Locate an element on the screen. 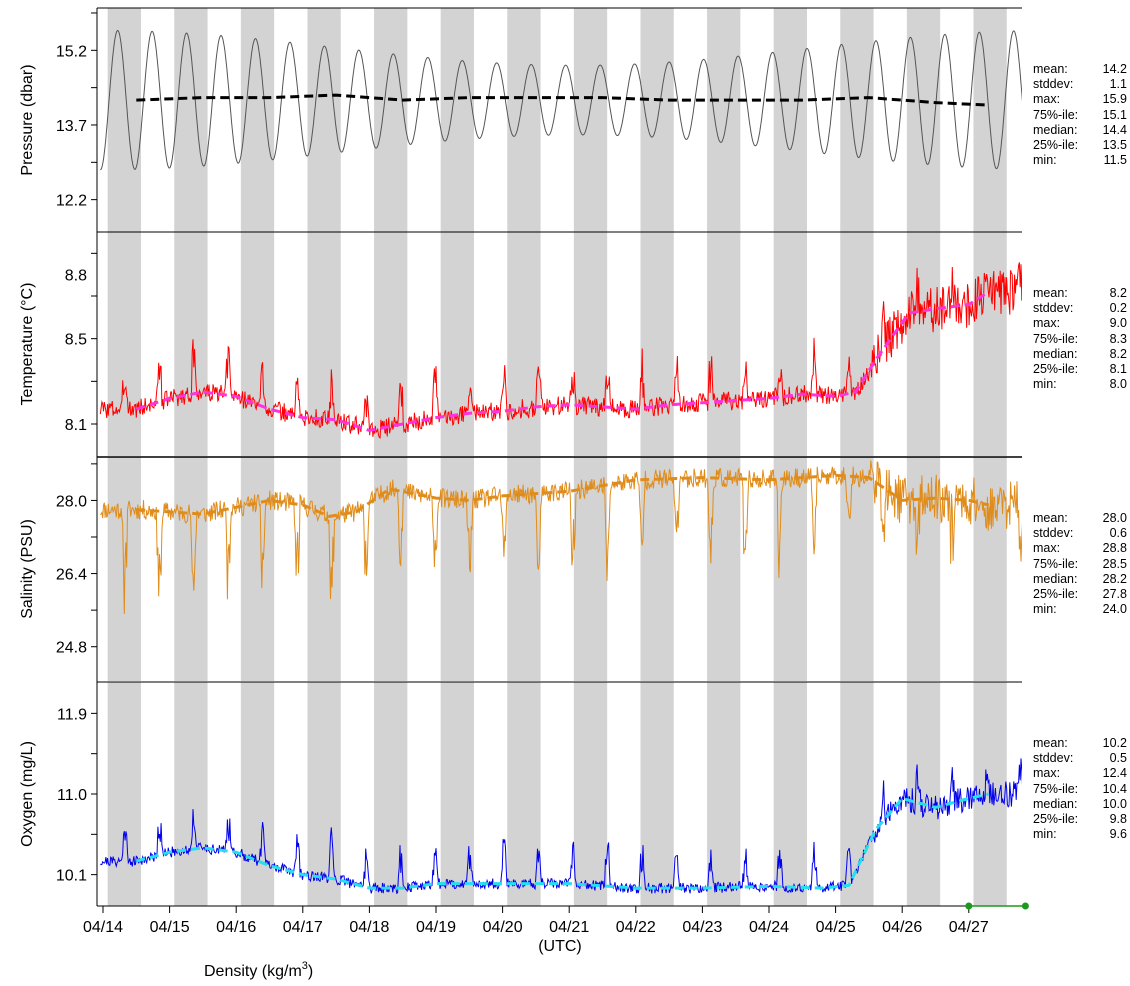 The width and height of the screenshot is (1130, 986). stats-row: 25%-ile: 27.8 is located at coordinates (1080, 594).